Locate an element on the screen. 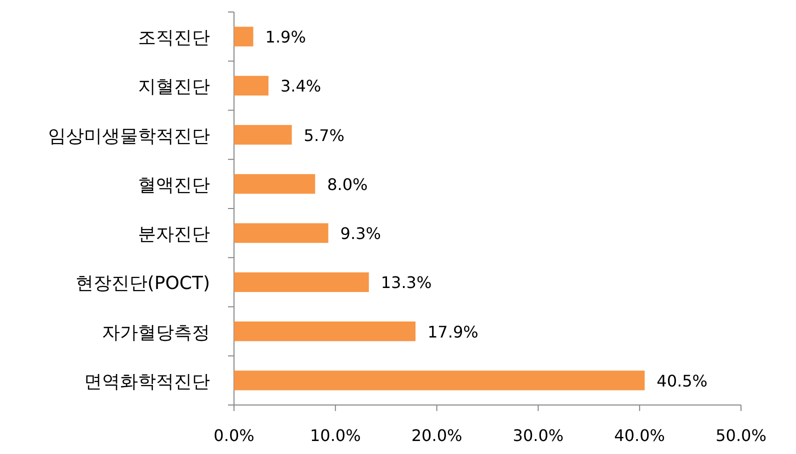  y-tick-label: 지혈진단 is located at coordinates (174, 87).